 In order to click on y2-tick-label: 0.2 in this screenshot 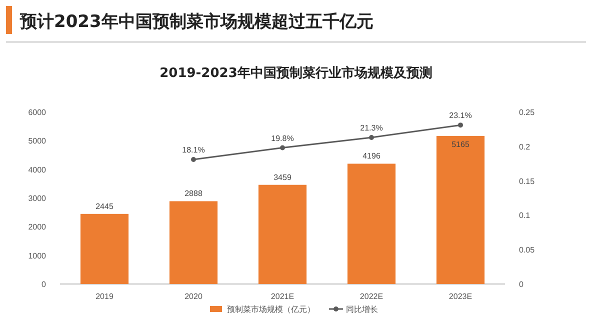, I will do `click(525, 147)`.